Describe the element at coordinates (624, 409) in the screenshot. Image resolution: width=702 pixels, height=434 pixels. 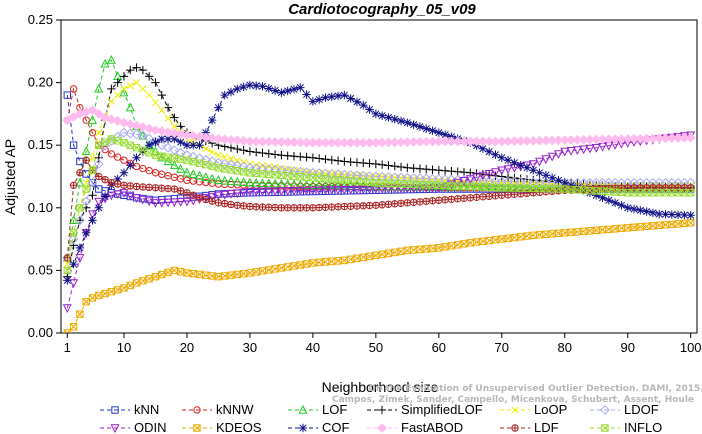
I see `legend-item-ldof: LDOF` at that location.